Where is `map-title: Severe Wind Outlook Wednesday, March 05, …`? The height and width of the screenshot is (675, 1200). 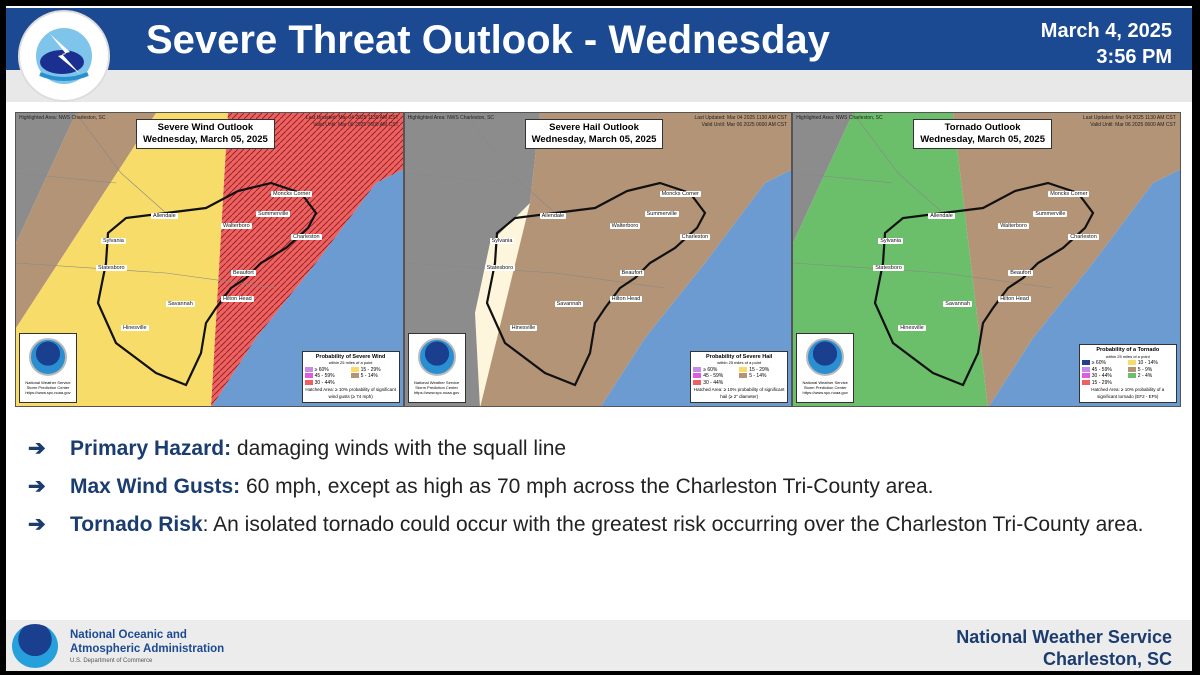
map-title: Severe Wind Outlook Wednesday, March 05, … is located at coordinates (205, 134).